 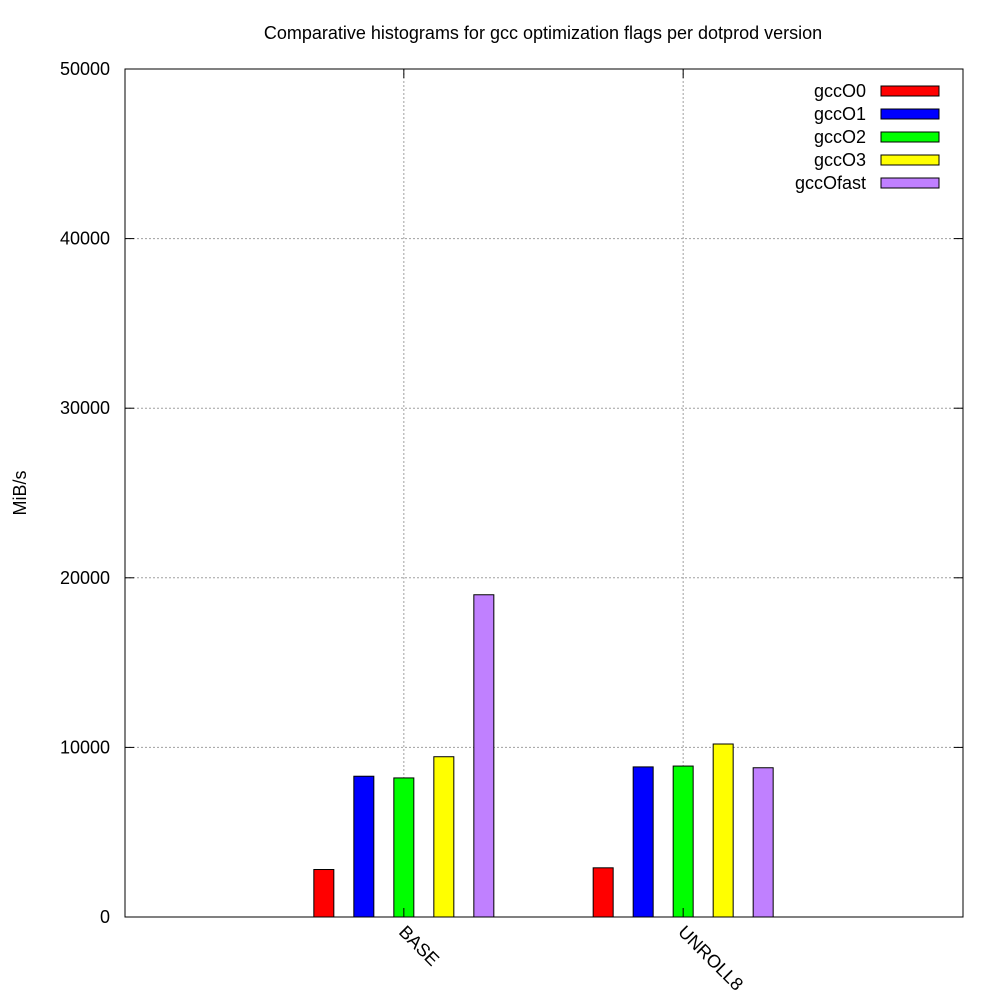 What do you see at coordinates (419, 946) in the screenshot?
I see `x-tick-label: BASE` at bounding box center [419, 946].